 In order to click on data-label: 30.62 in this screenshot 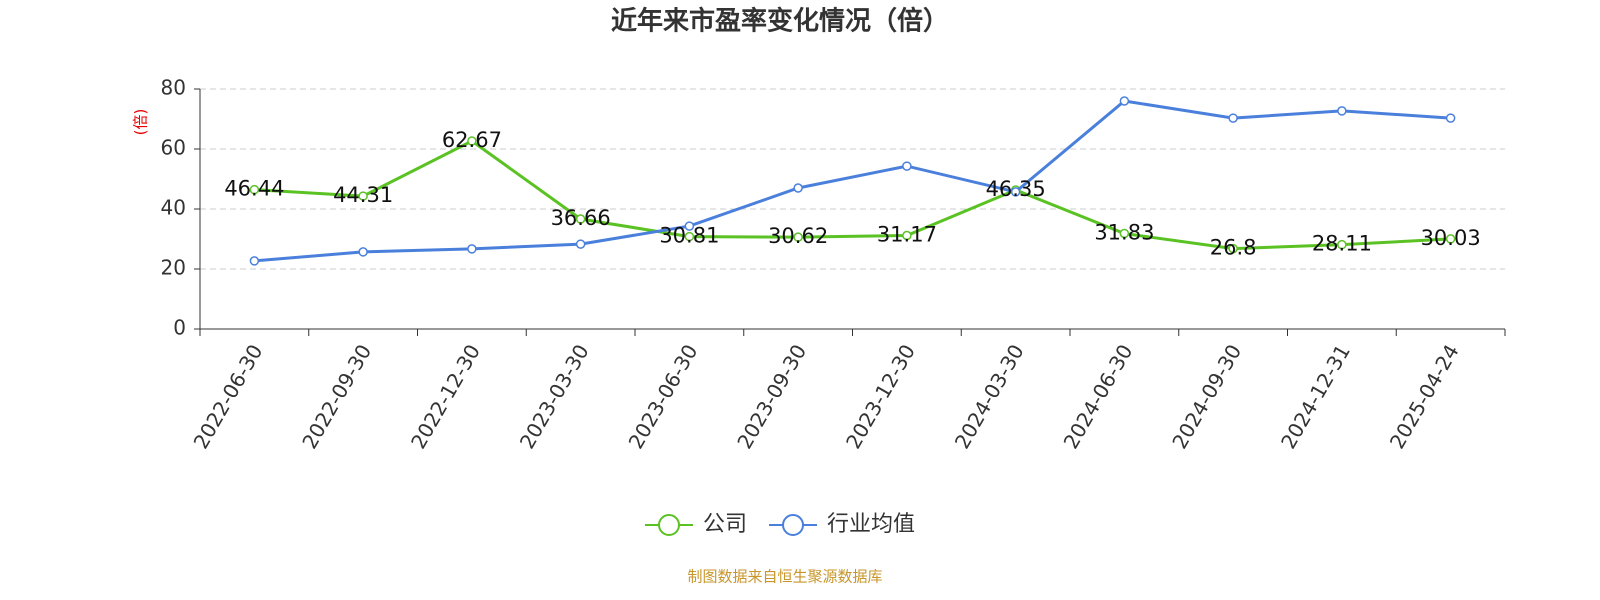, I will do `click(798, 236)`.